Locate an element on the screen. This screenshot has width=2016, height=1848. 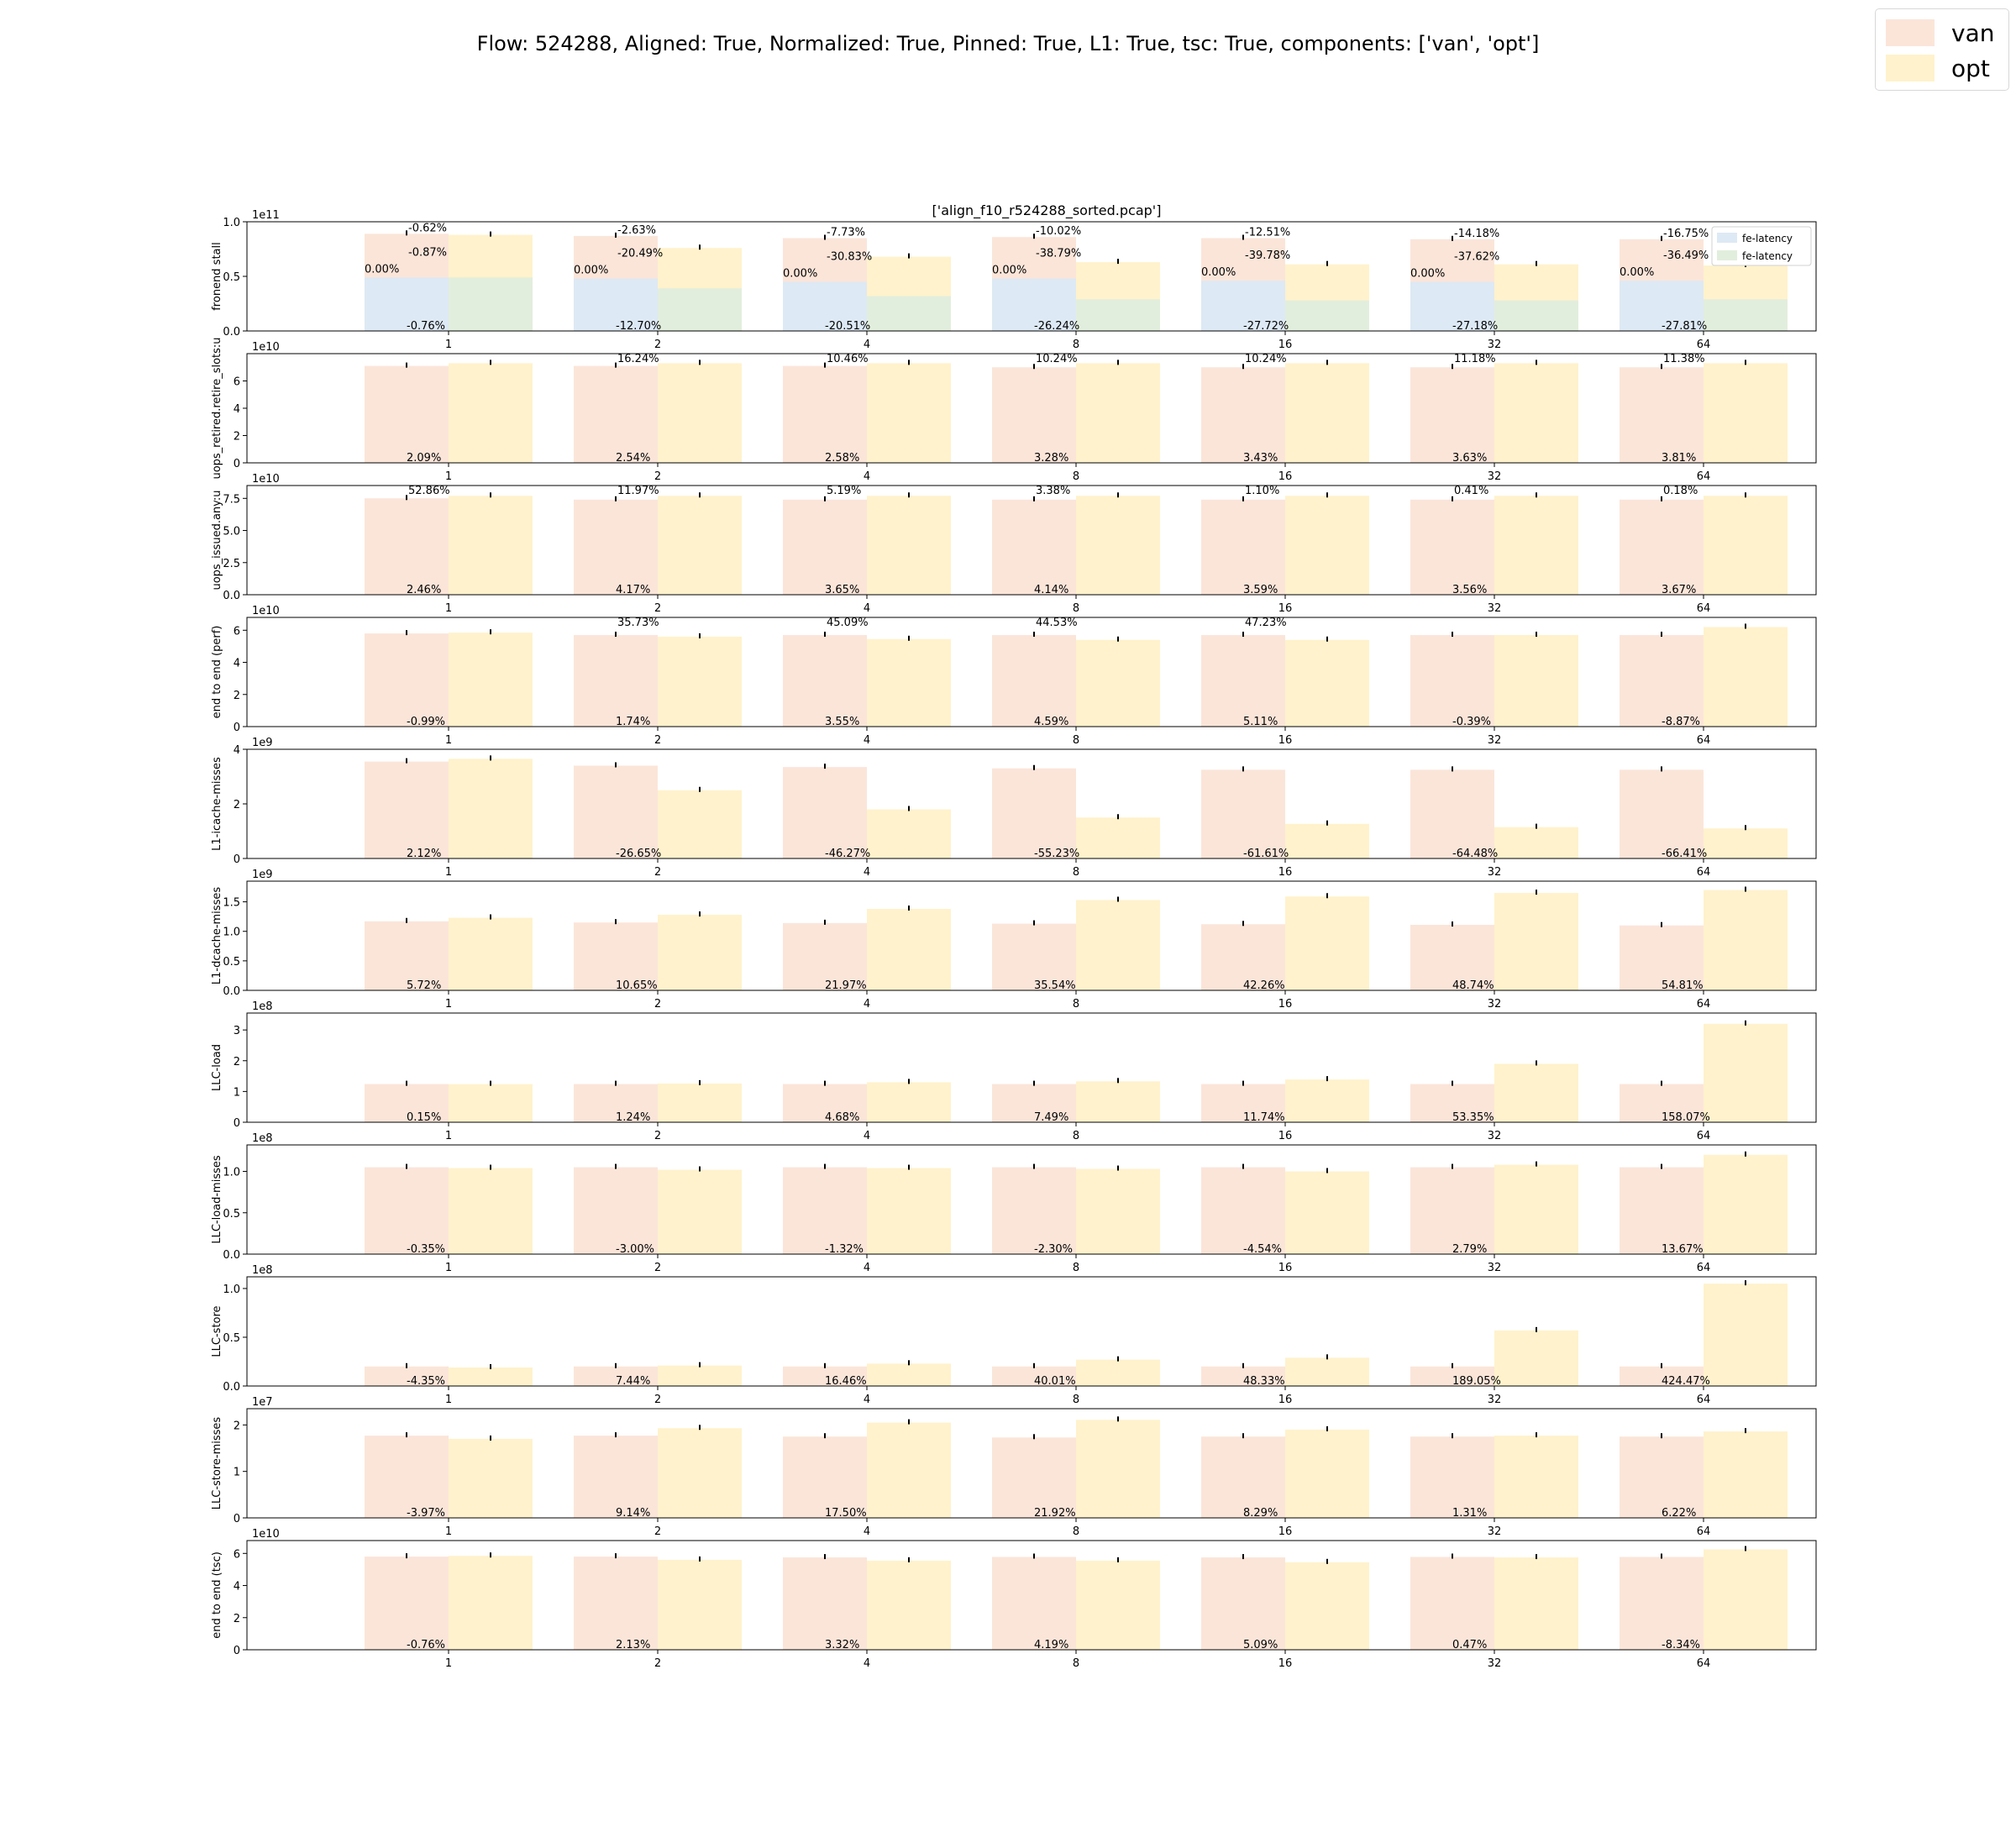
pct-label-bottom: 2.79% is located at coordinates (1469, 1249).